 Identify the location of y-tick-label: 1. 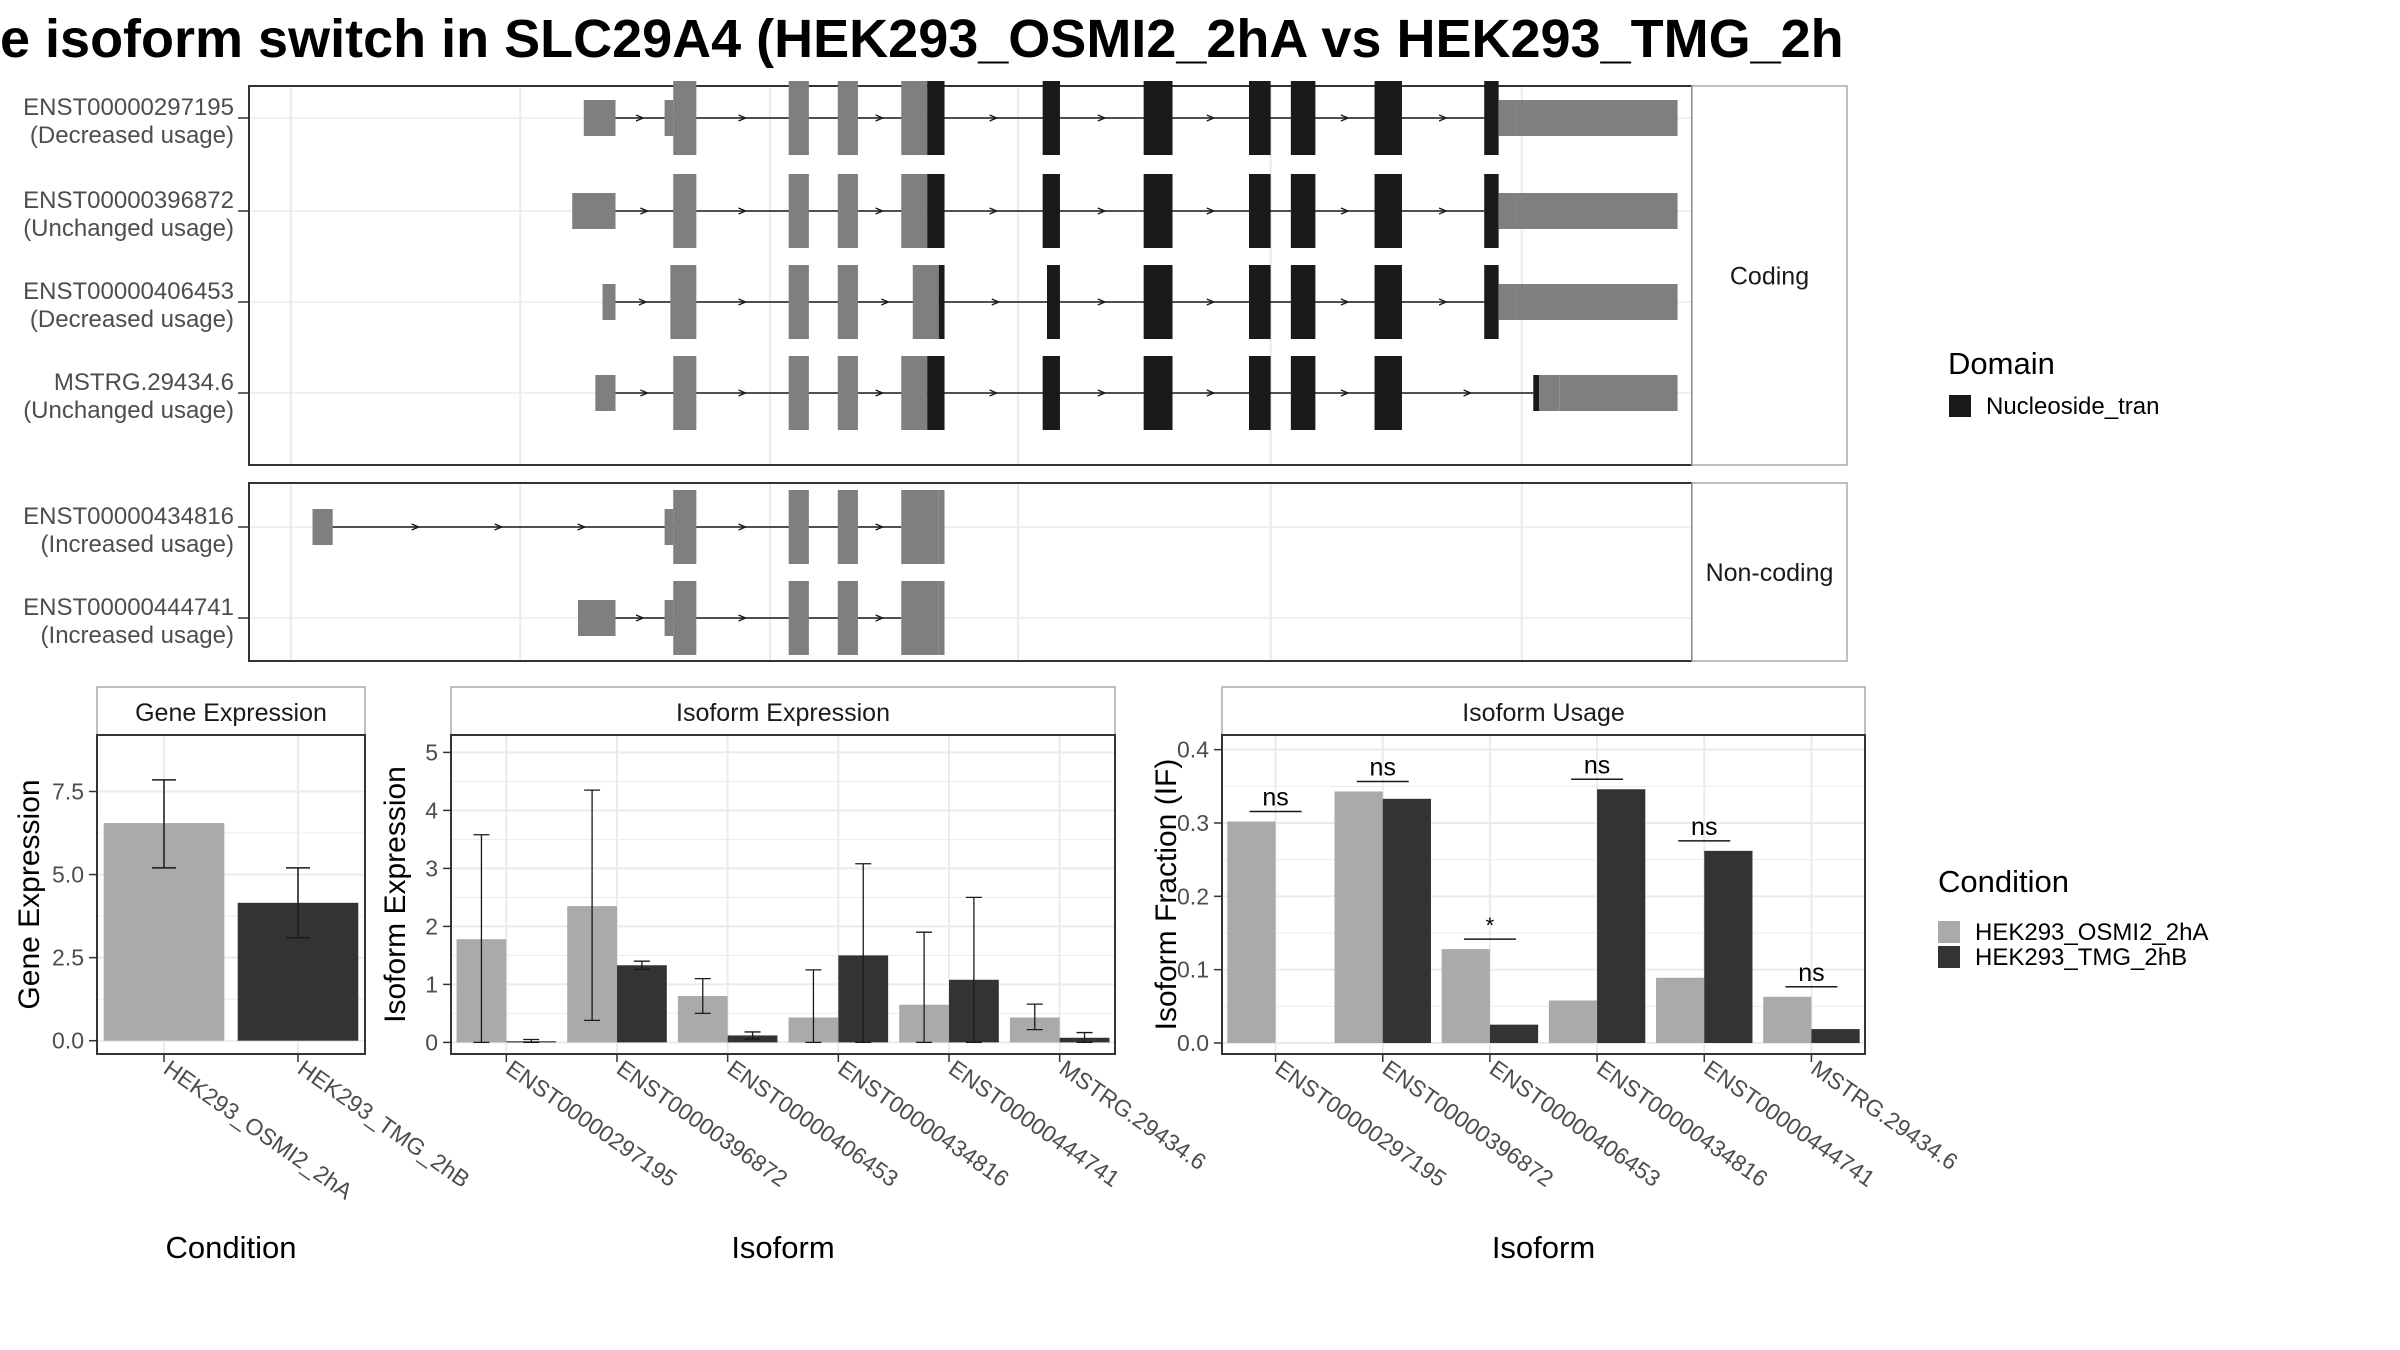
(431, 984).